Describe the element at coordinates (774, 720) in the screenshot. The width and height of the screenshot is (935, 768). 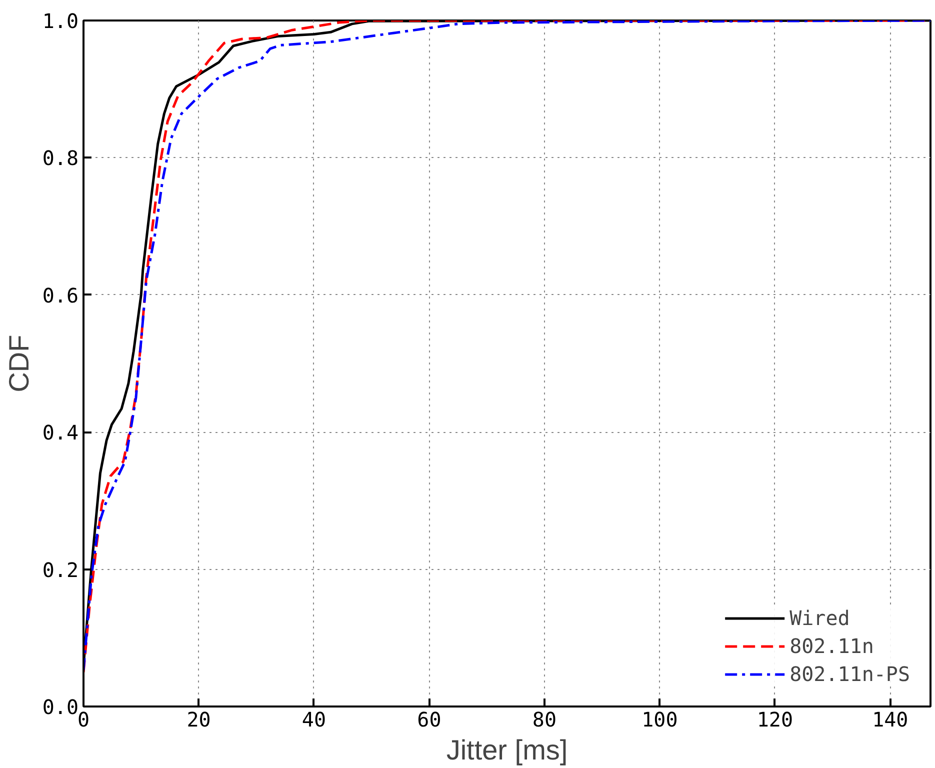
I see `x-tick-label: 120` at that location.